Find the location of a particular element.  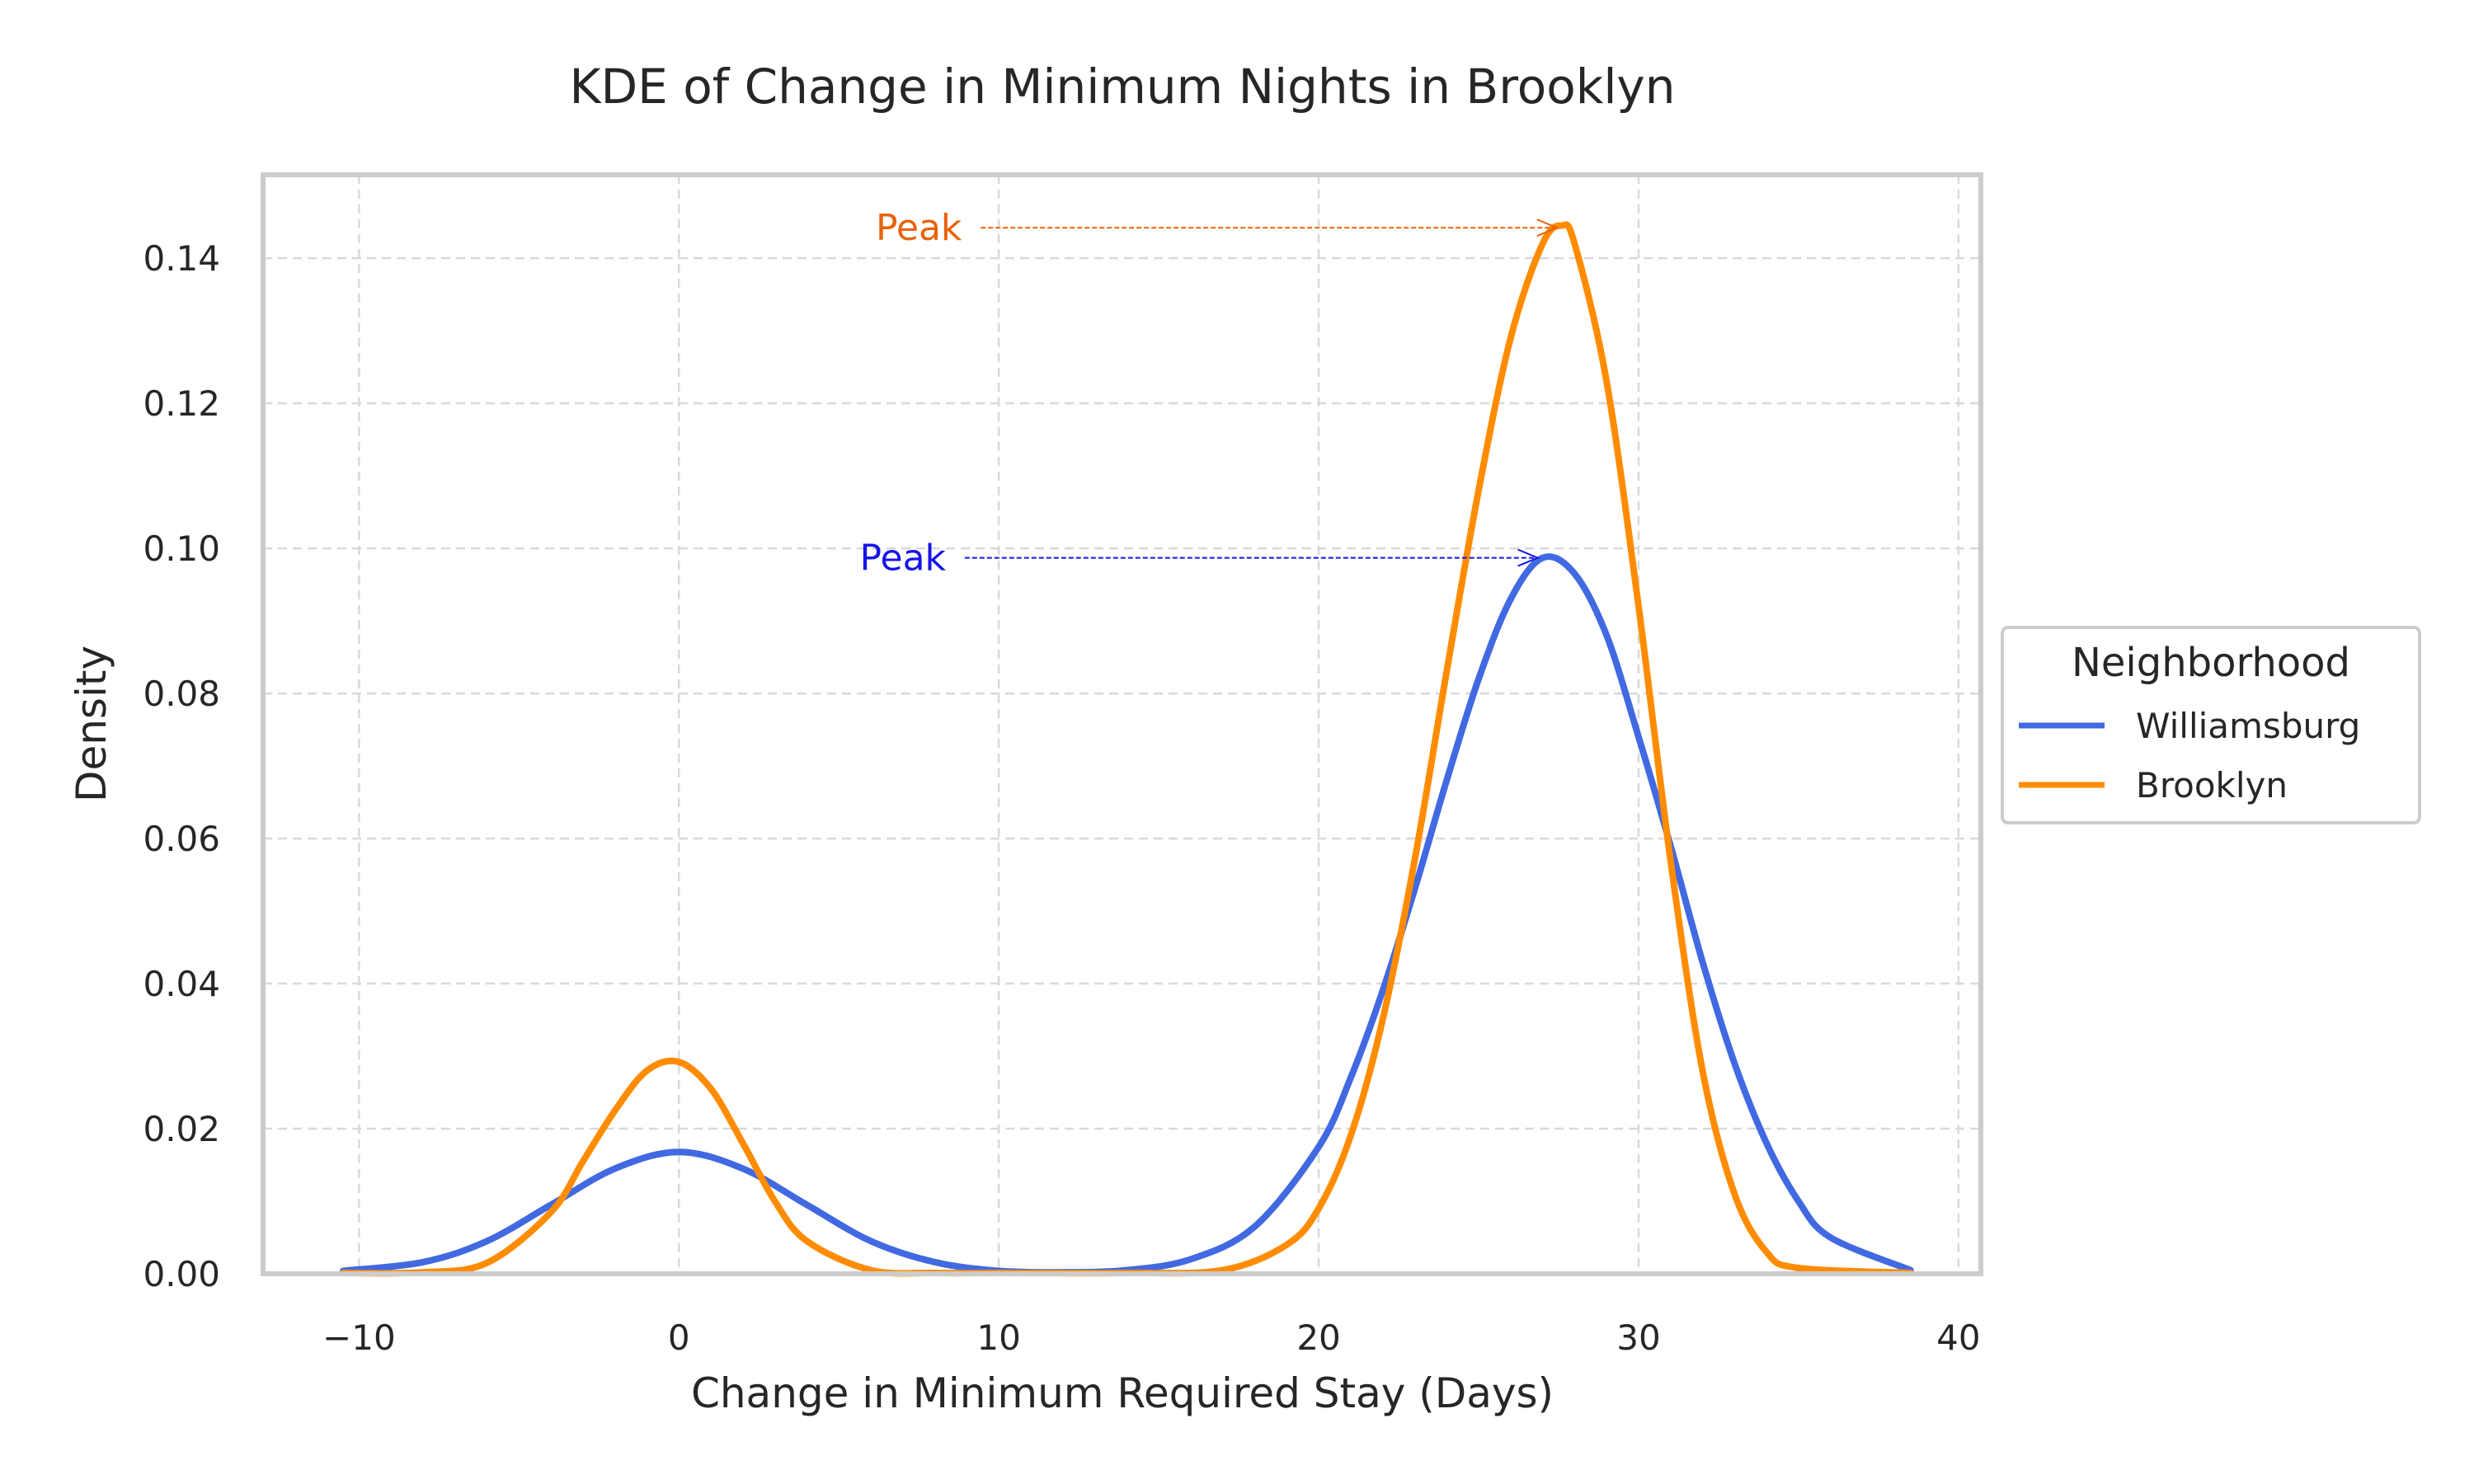

legend-label-williamsburg: Williamsburg is located at coordinates (2248, 726).